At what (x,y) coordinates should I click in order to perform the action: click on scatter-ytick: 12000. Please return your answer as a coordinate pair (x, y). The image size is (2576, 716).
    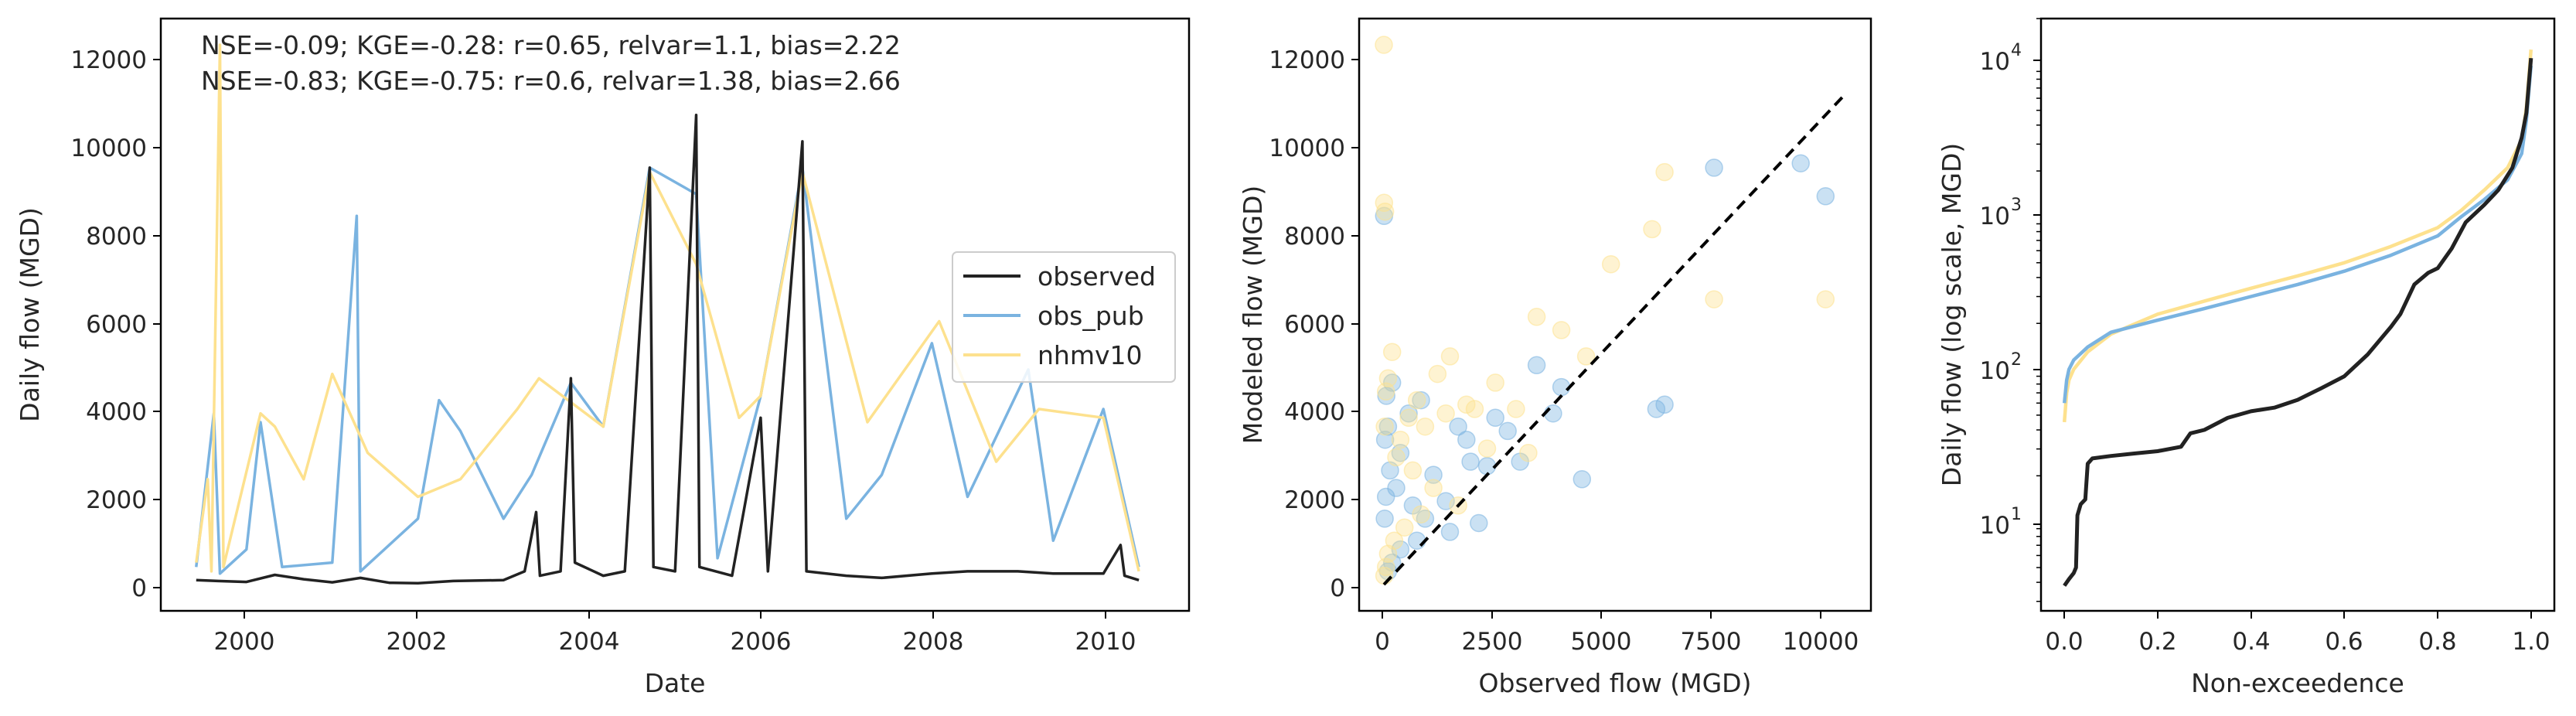
    Looking at the image, I should click on (1314, 60).